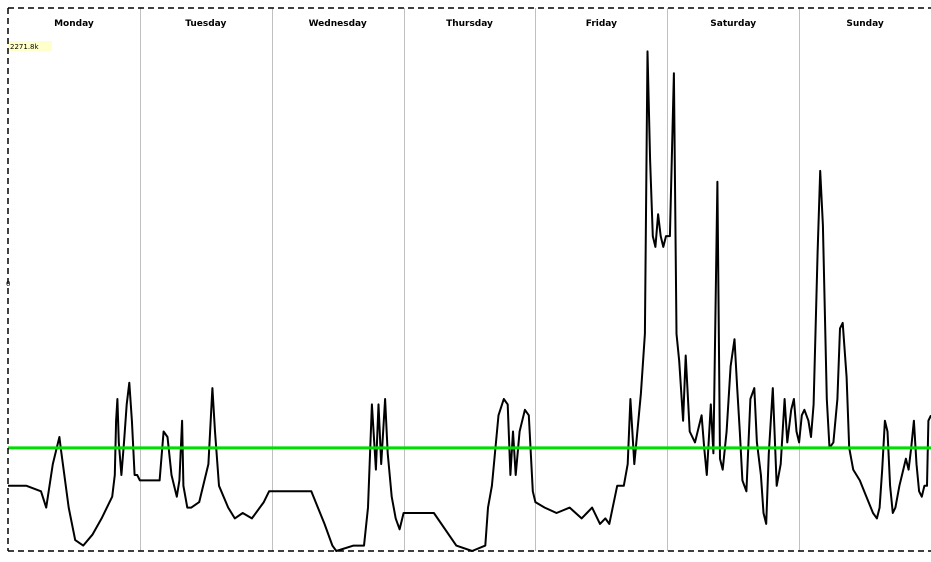 The height and width of the screenshot is (562, 931). What do you see at coordinates (205, 24) in the screenshot?
I see `day-label-tuesday: Tuesday` at bounding box center [205, 24].